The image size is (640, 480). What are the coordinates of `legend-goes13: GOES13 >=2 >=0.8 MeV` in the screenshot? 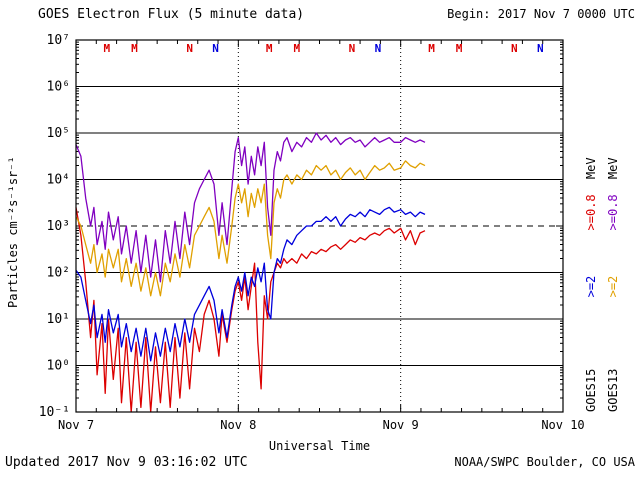 It's located at (613, 284).